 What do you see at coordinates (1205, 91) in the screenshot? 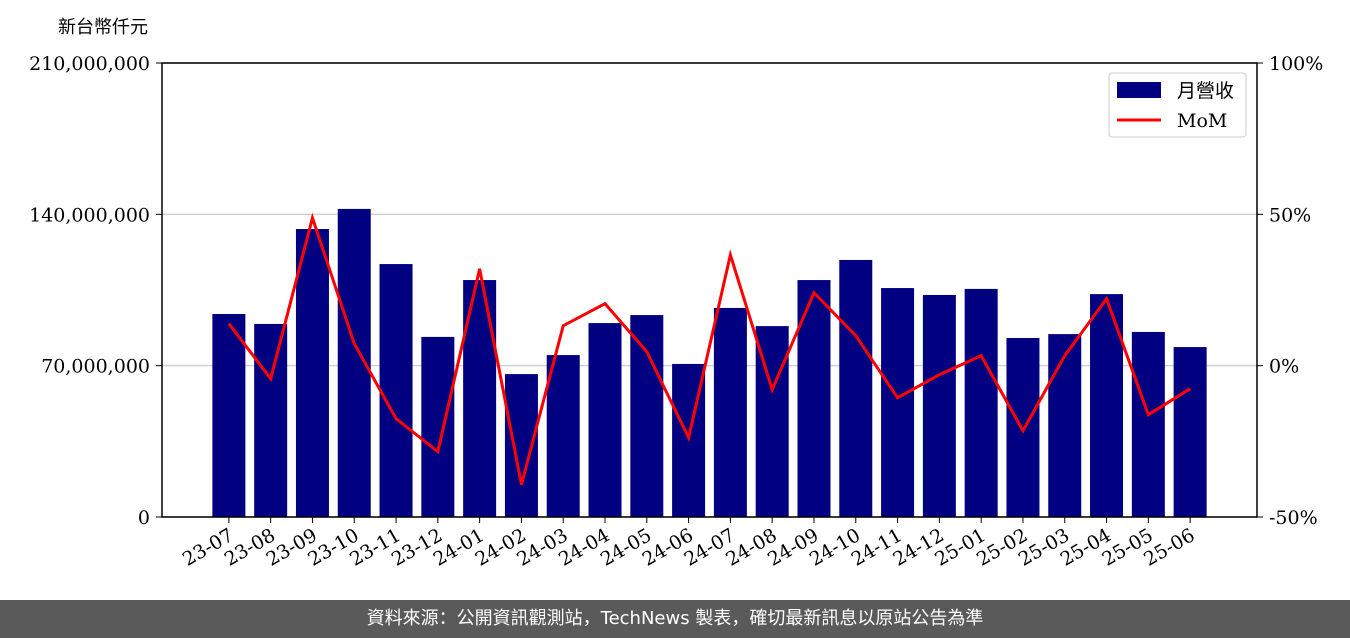
I see `legend-label: 月營收` at bounding box center [1205, 91].